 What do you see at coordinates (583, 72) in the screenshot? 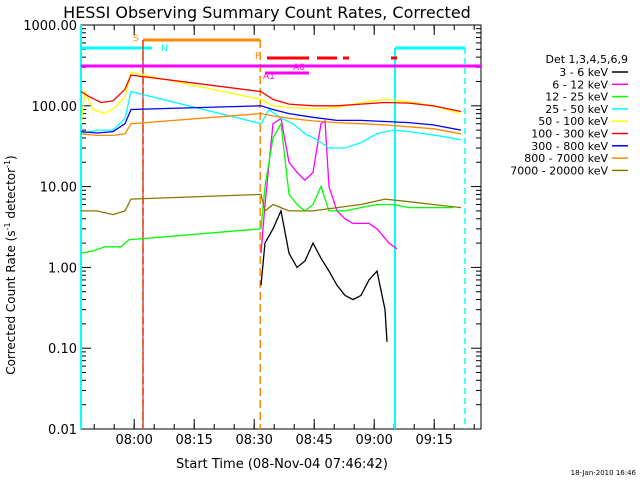
I see `legend-label-0: 3 - 6 keV` at bounding box center [583, 72].